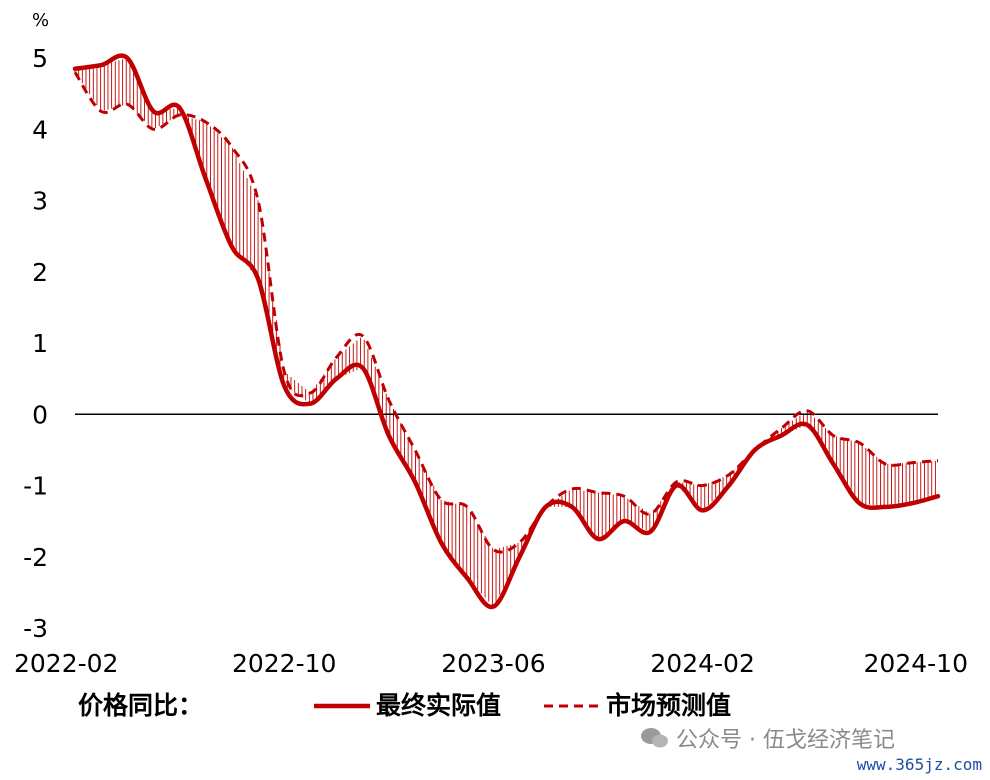  Describe the element at coordinates (919, 764) in the screenshot. I see `source-badge: www.365jz.com` at that location.